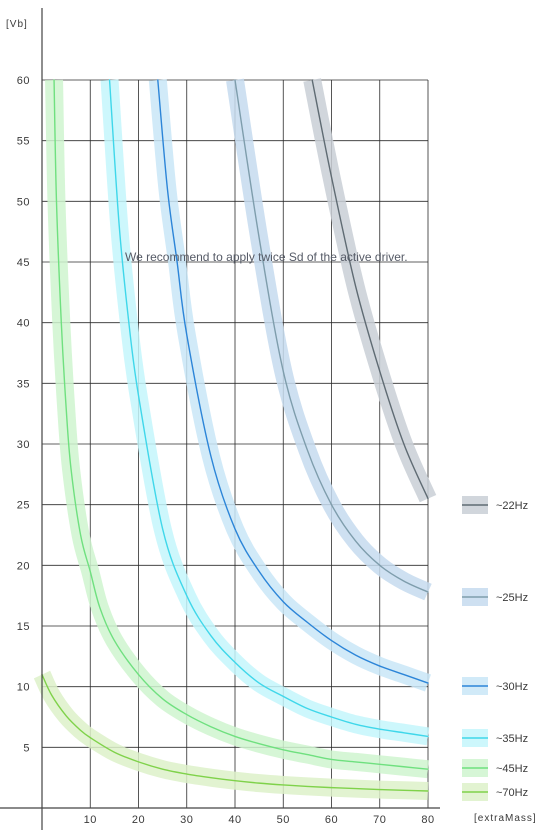  Describe the element at coordinates (512, 687) in the screenshot. I see `legend-label: ~30Hz` at that location.